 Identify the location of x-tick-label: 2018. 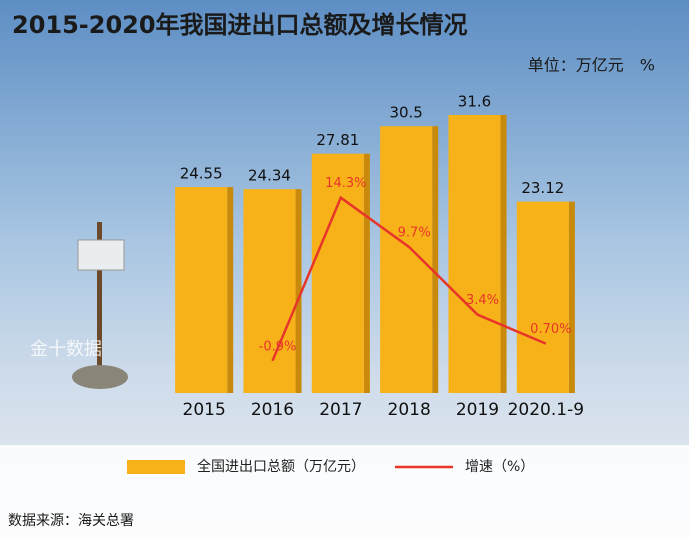
(409, 410).